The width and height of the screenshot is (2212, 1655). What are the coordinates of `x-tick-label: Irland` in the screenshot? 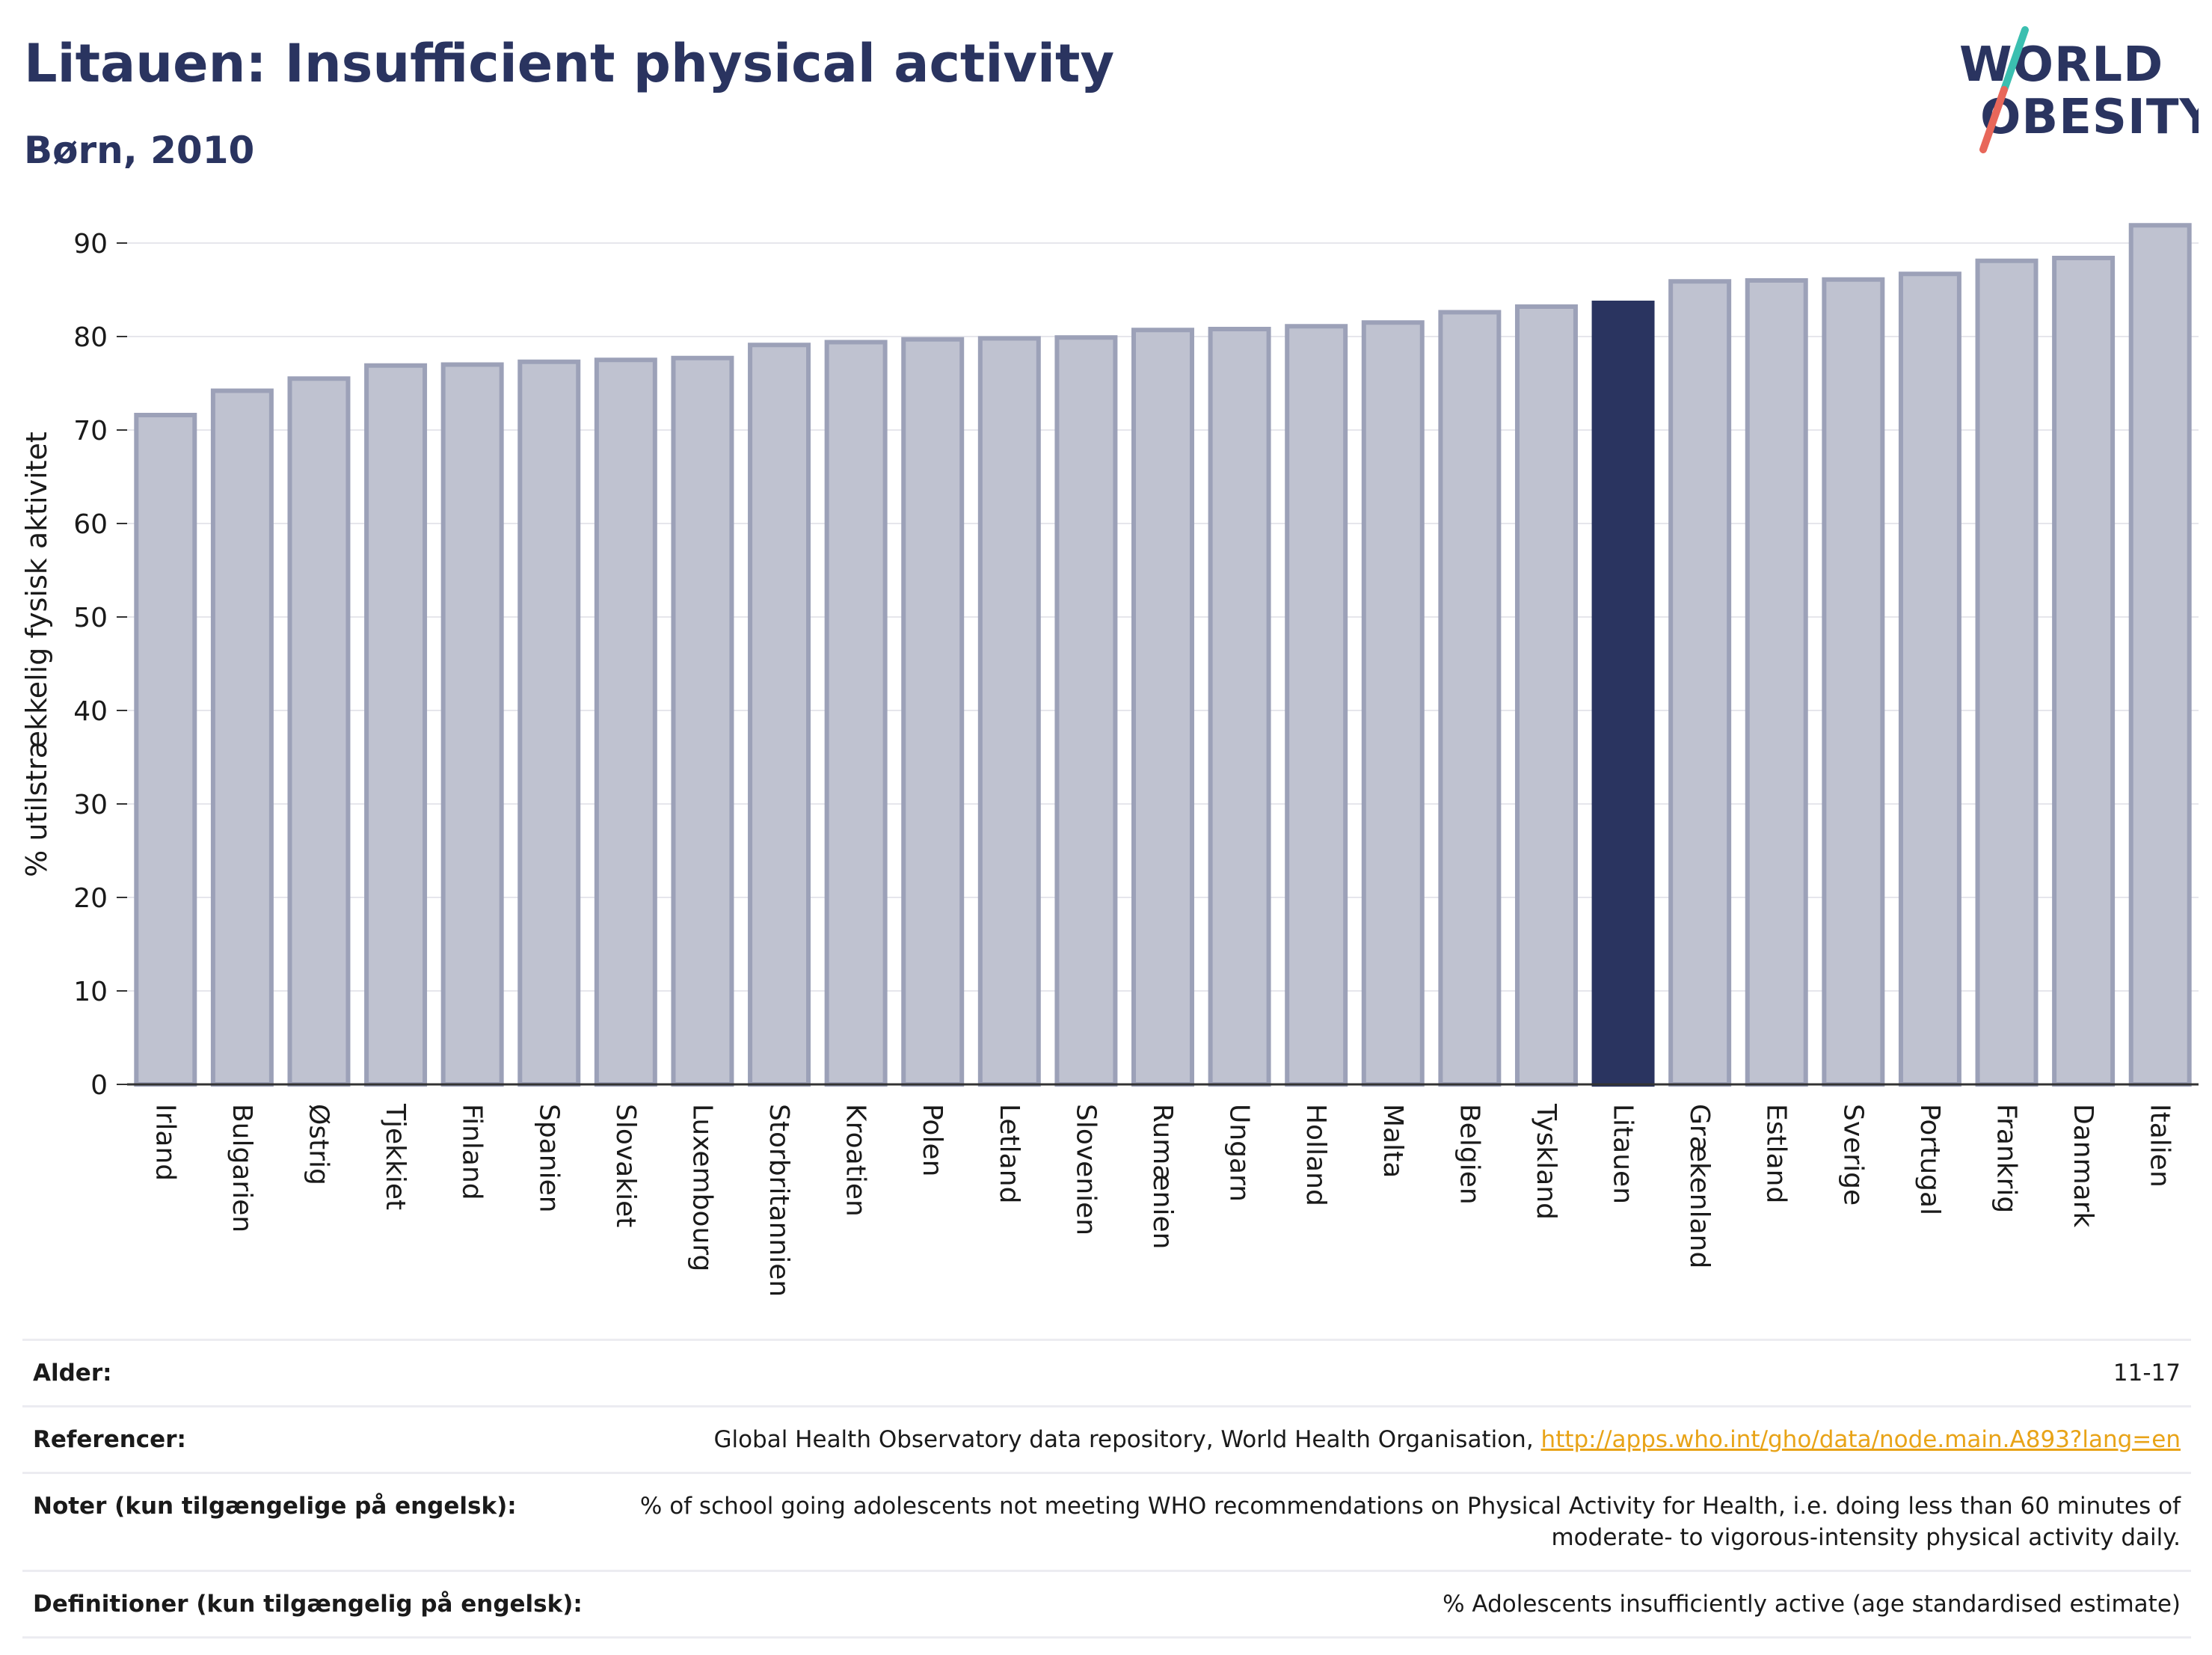 It's located at (165, 1142).